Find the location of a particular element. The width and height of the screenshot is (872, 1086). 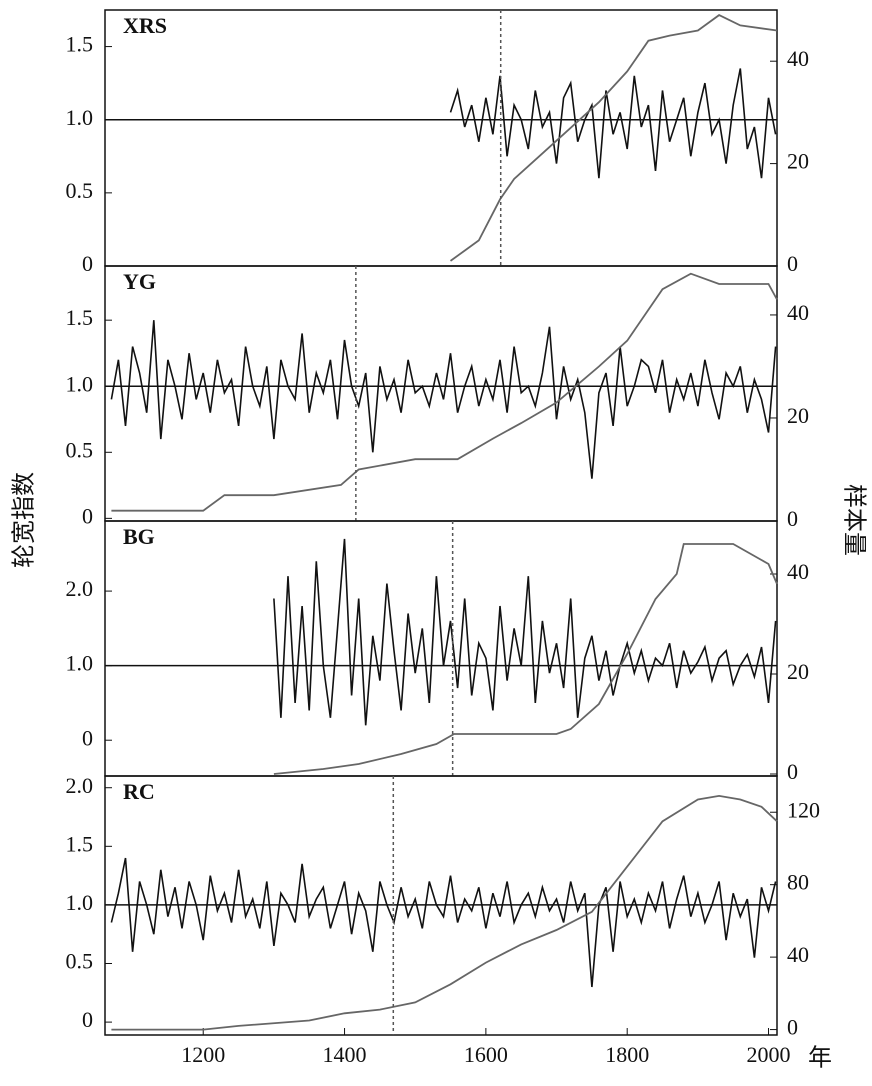

y-axis-label: 轮宽指数 is located at coordinates (24, 520).